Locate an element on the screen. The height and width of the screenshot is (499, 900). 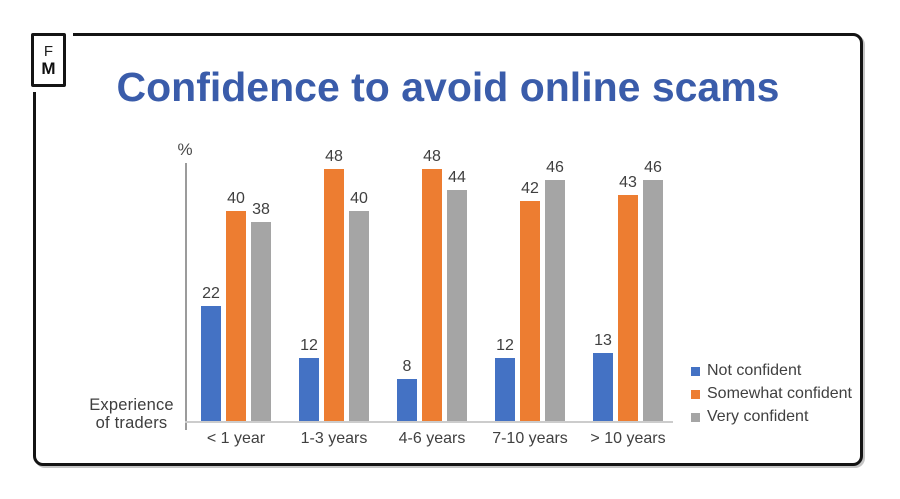
legend-label: Not confident is located at coordinates (754, 370).